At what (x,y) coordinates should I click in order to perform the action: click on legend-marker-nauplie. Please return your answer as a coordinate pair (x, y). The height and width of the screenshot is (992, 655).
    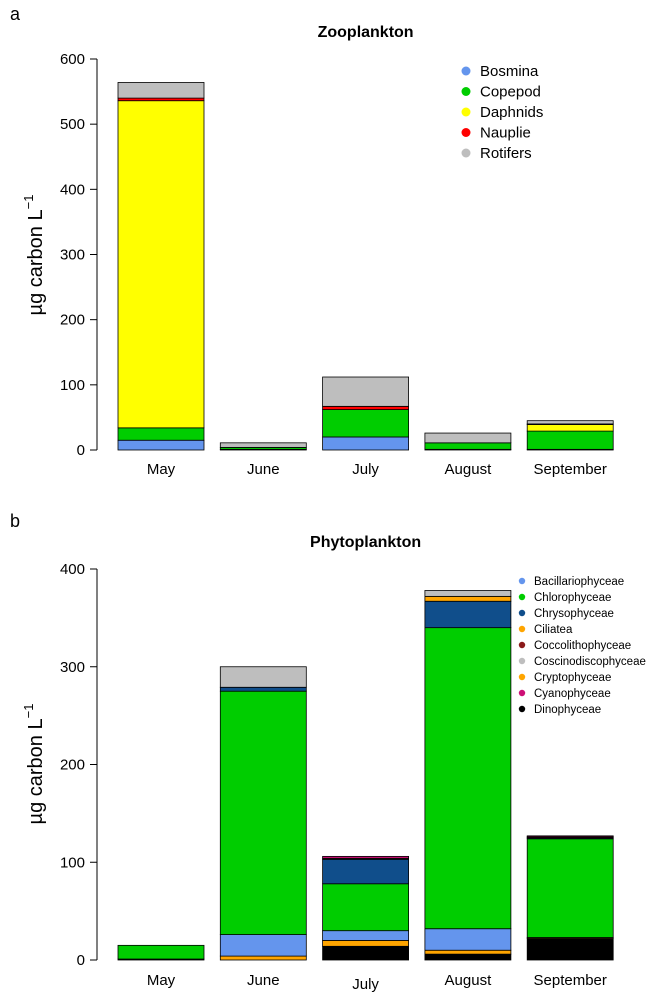
    Looking at the image, I should click on (466, 132).